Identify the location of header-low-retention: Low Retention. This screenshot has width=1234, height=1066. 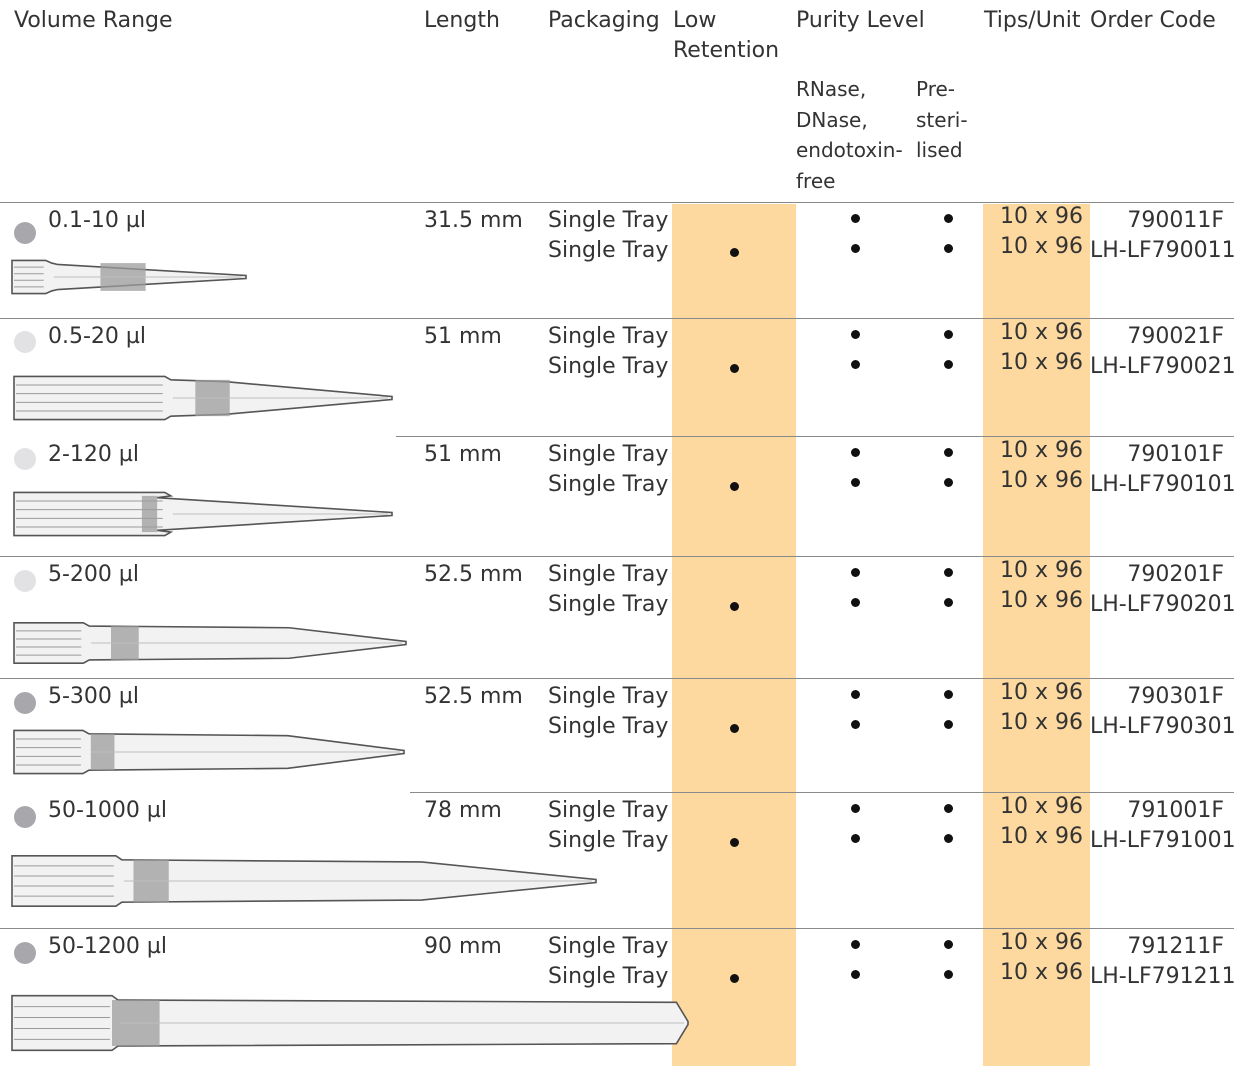
(726, 35).